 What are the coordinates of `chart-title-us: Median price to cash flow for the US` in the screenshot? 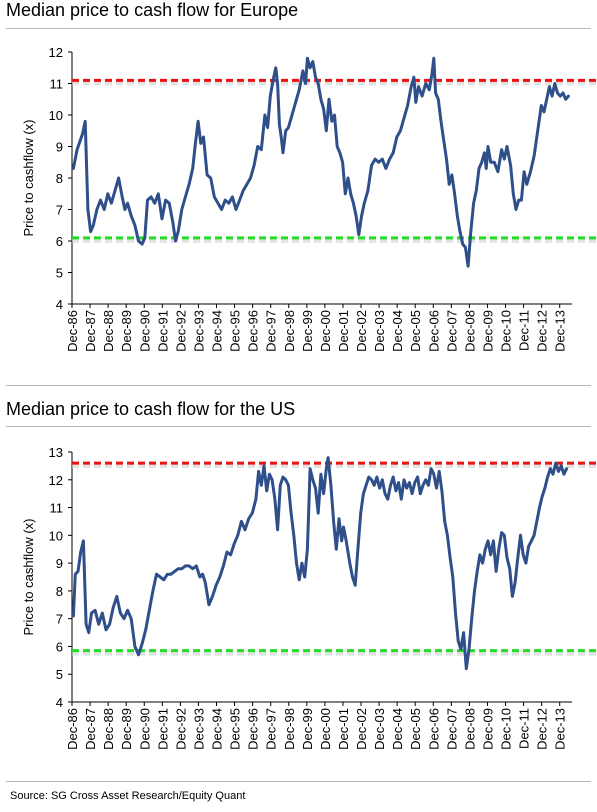 It's located at (151, 409).